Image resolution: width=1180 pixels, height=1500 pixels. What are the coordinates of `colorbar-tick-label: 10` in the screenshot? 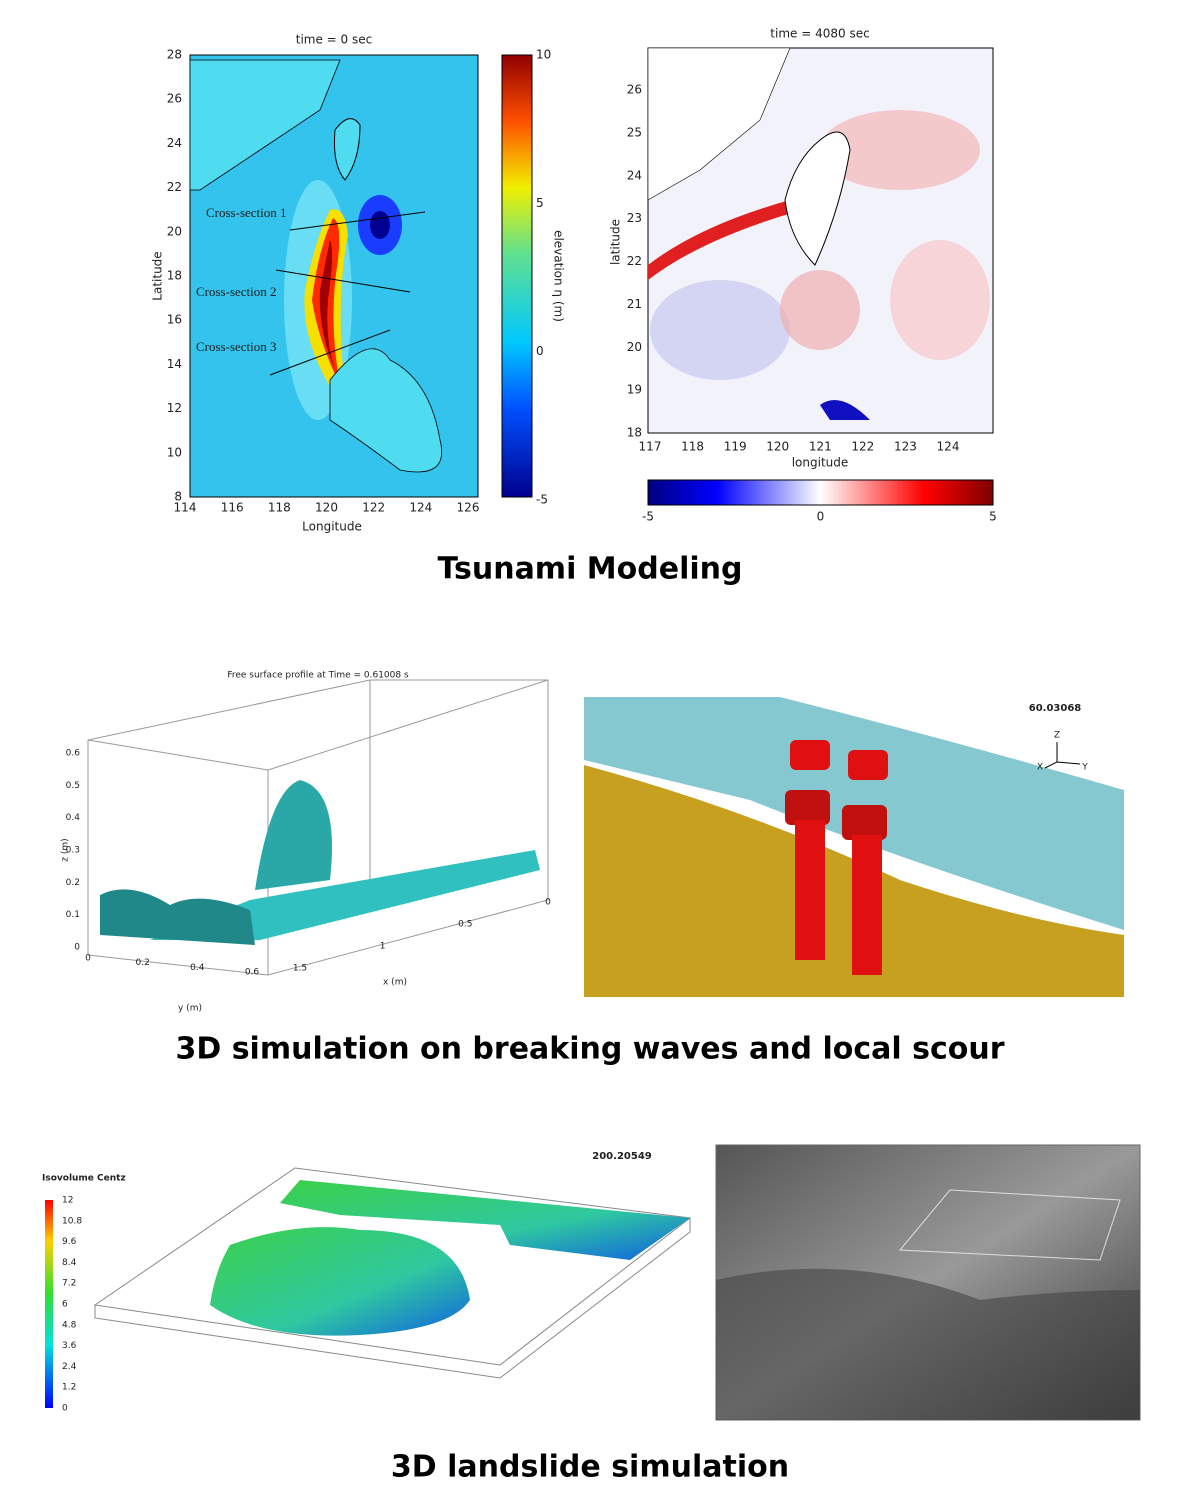 It's located at (543, 55).